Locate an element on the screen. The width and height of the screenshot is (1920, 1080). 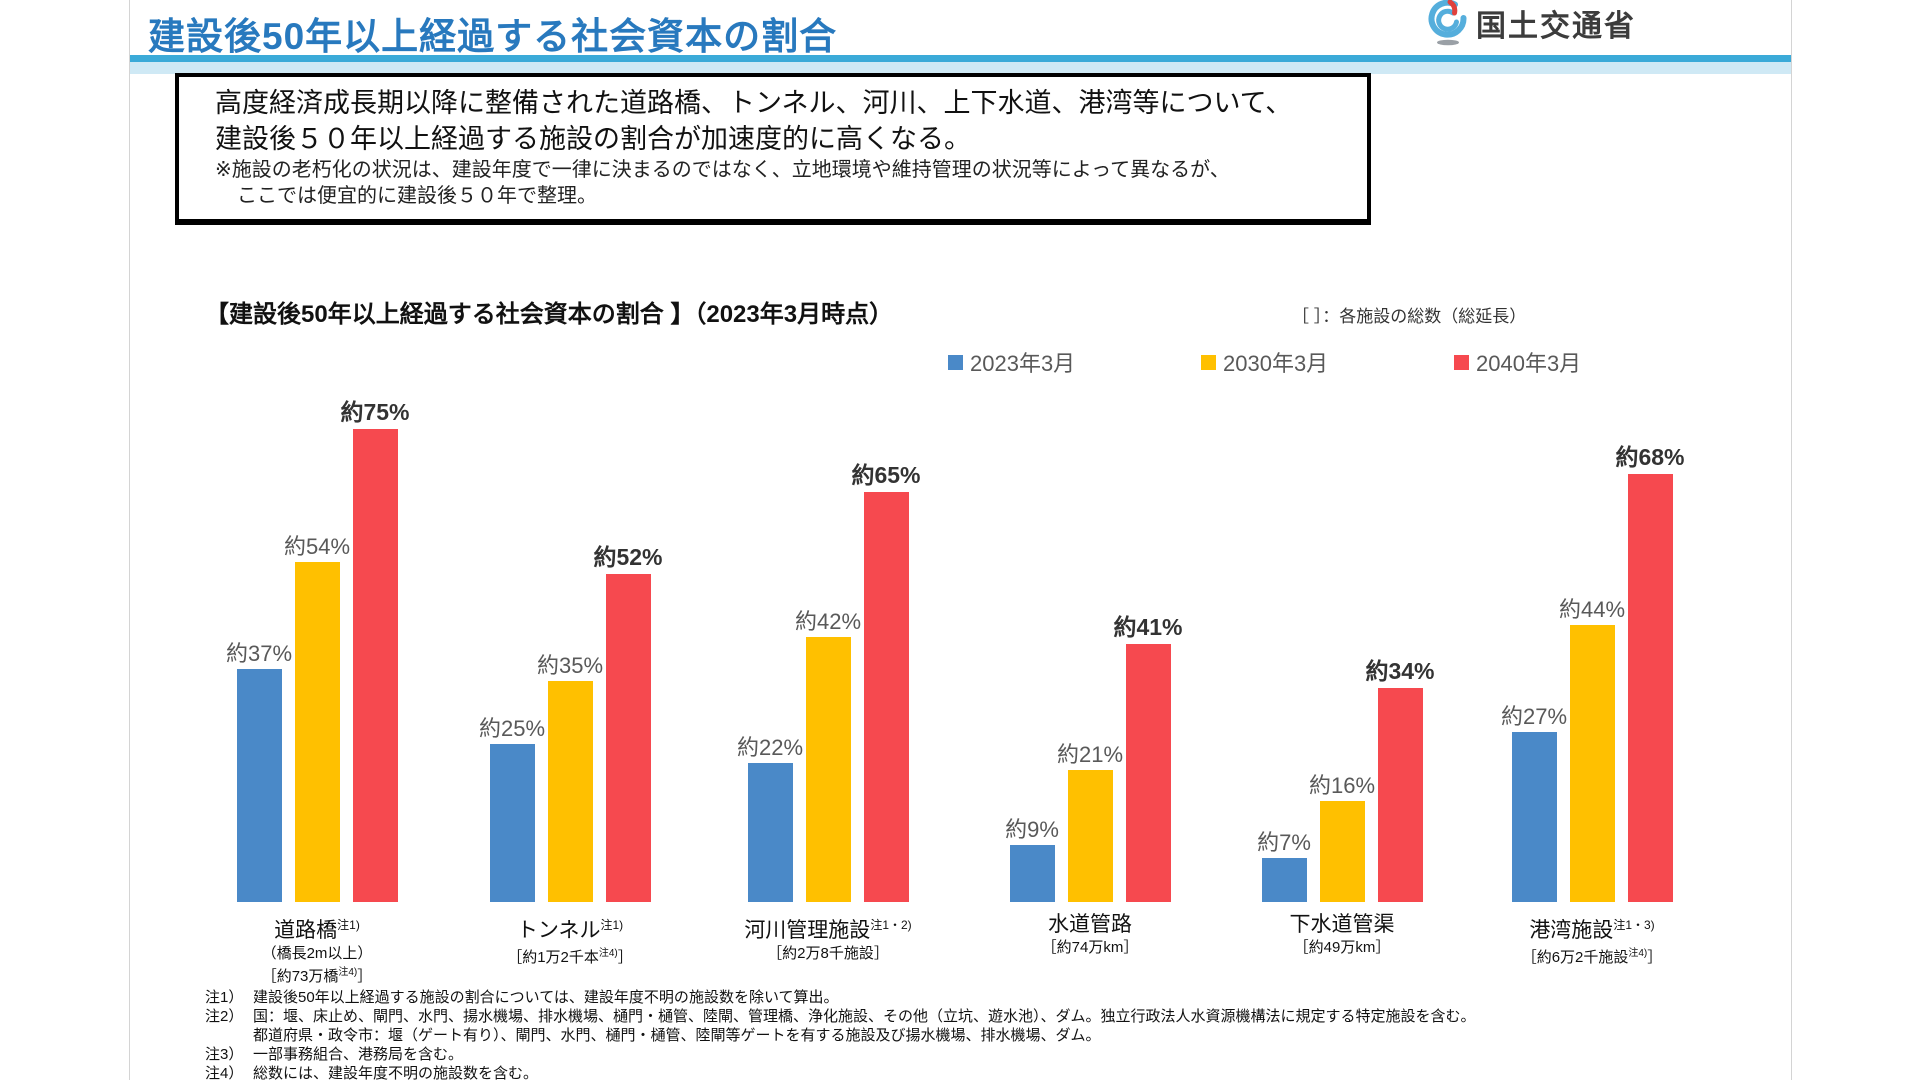
category-label-河川管理施設: 河川管理施設注1・2) ［約2万8千施設］ is located at coordinates (828, 937).